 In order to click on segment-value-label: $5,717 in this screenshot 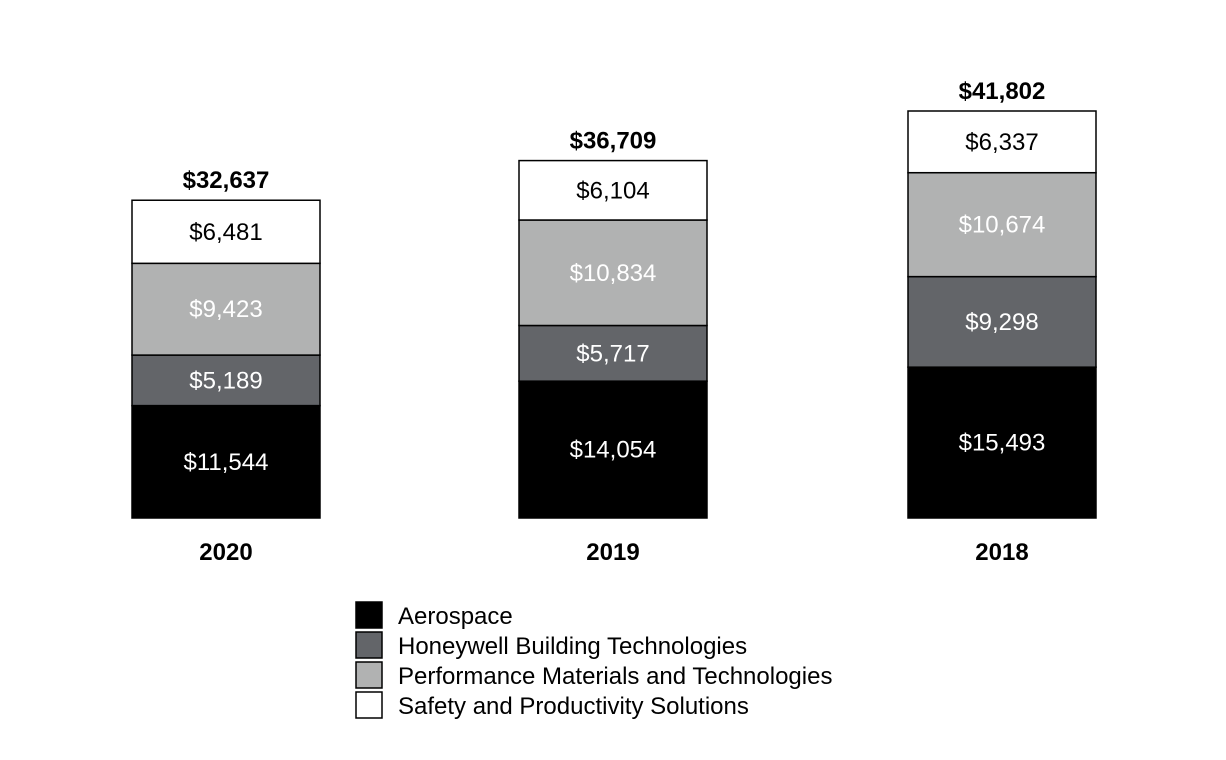, I will do `click(612, 353)`.